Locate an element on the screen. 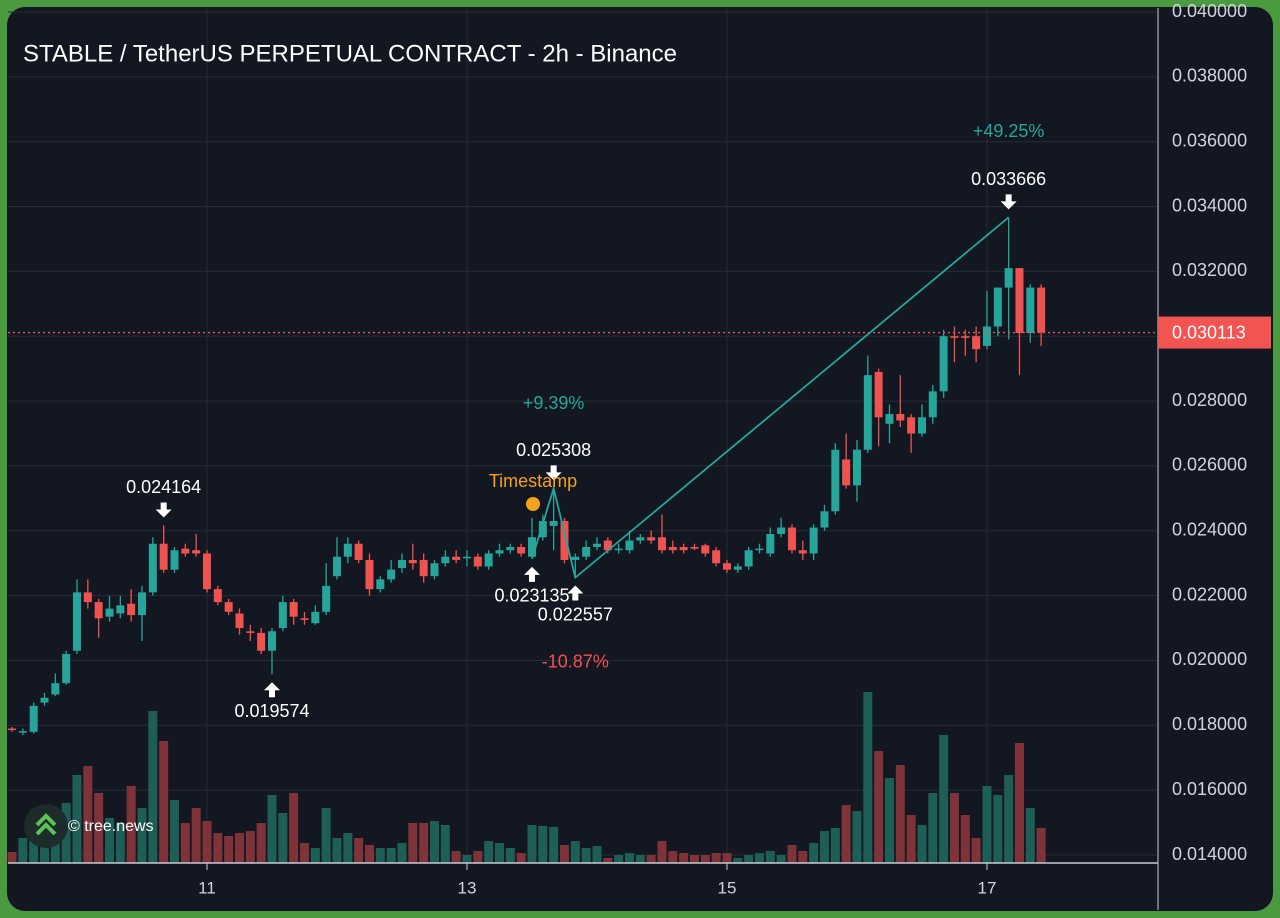 The width and height of the screenshot is (1280, 918). measure-line is located at coordinates (770, 398).